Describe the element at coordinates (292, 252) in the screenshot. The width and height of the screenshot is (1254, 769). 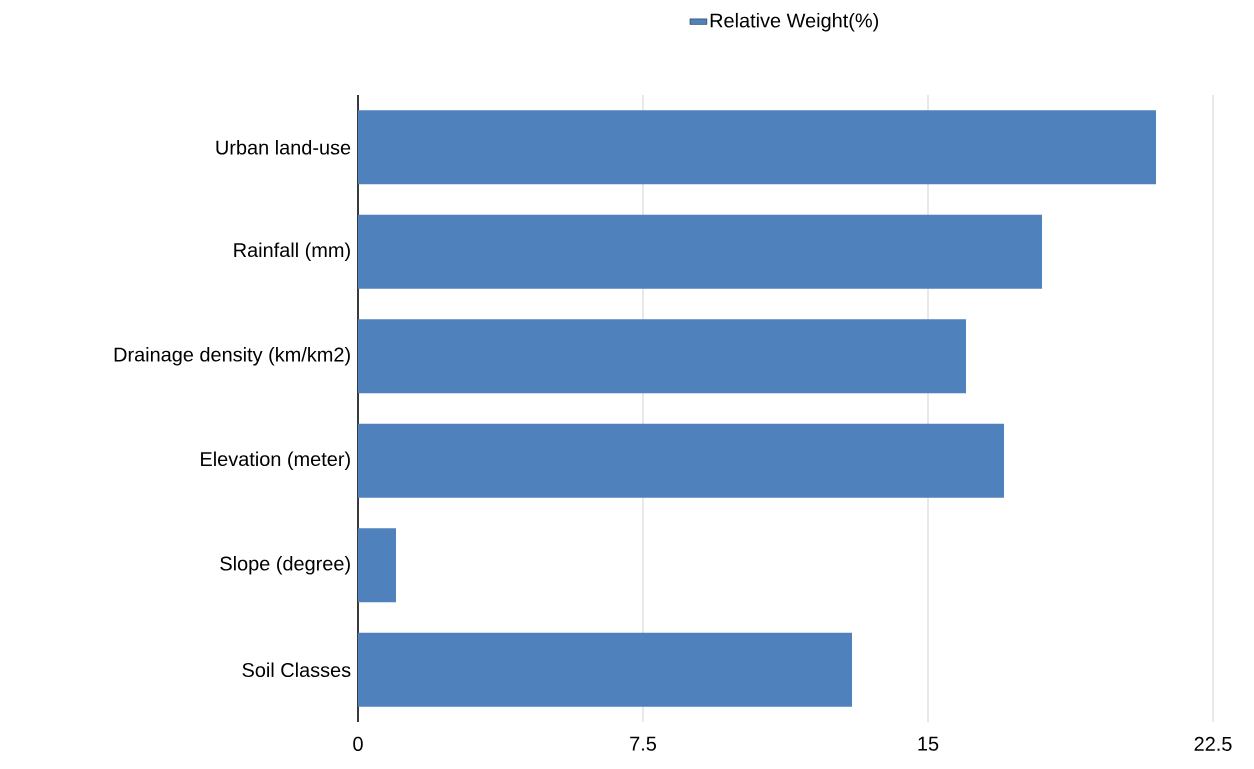
I see `y-tick-label: Rainfall (mm)` at that location.